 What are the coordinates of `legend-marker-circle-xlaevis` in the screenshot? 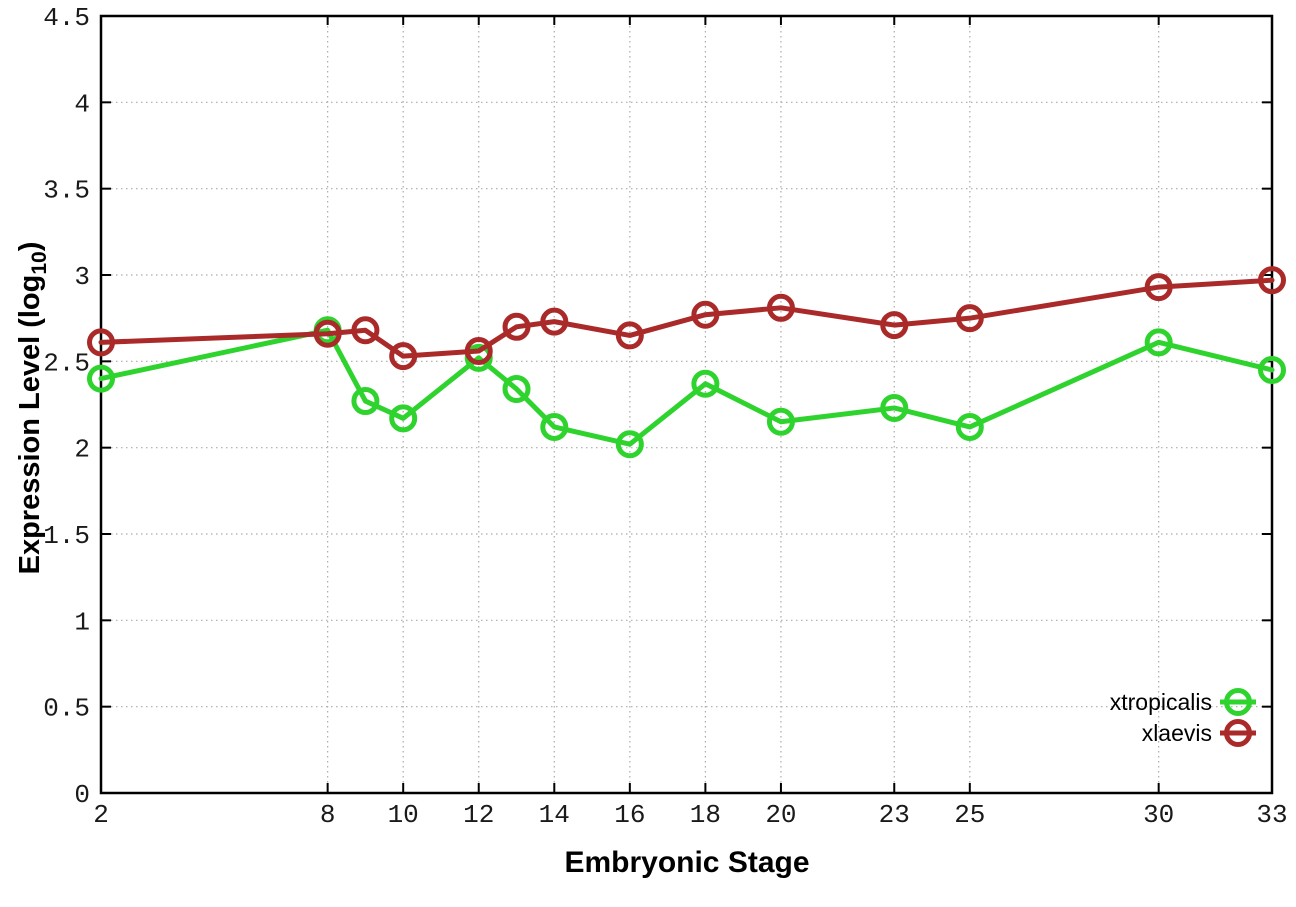 It's located at (1238, 733).